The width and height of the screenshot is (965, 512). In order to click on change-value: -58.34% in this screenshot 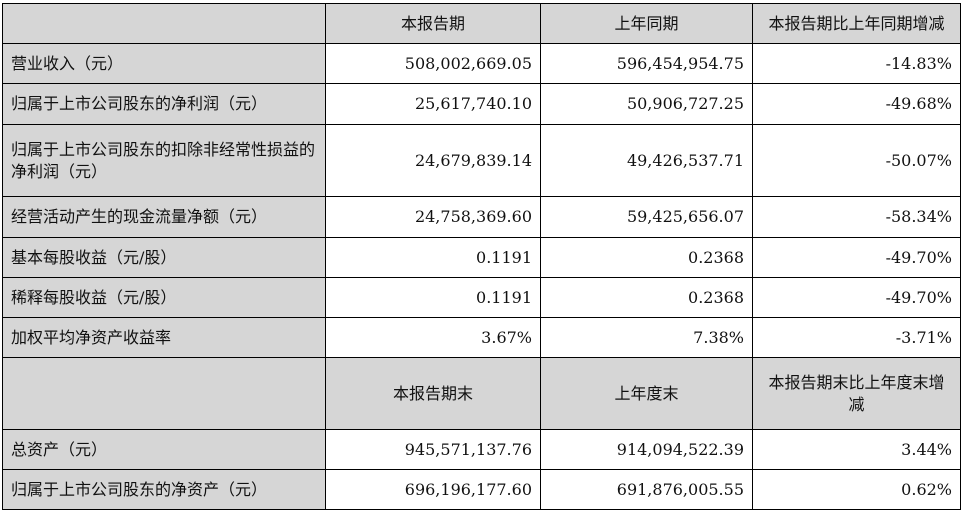, I will do `click(856, 217)`.